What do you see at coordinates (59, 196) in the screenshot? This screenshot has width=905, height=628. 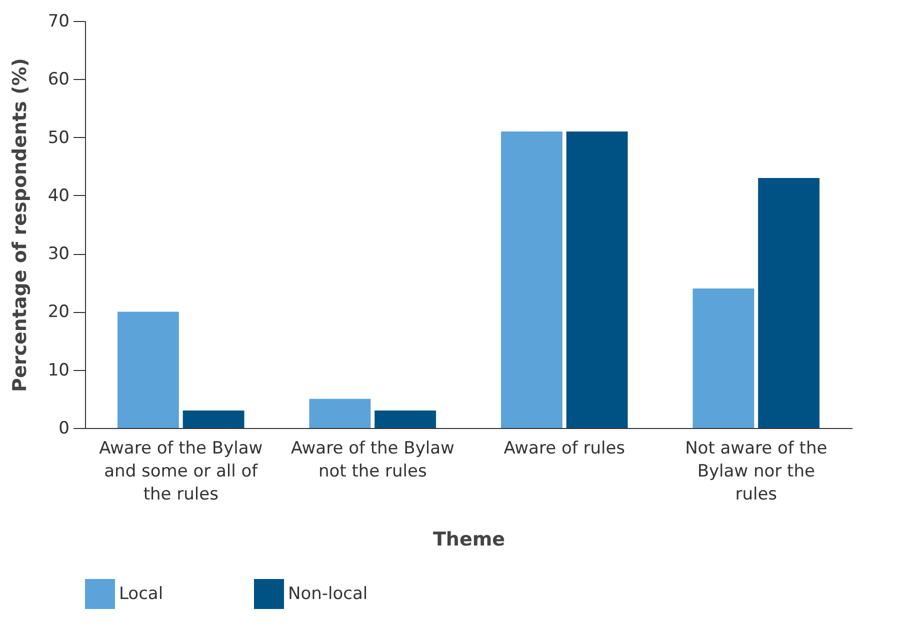 I see `y-tick-label: 40` at bounding box center [59, 196].